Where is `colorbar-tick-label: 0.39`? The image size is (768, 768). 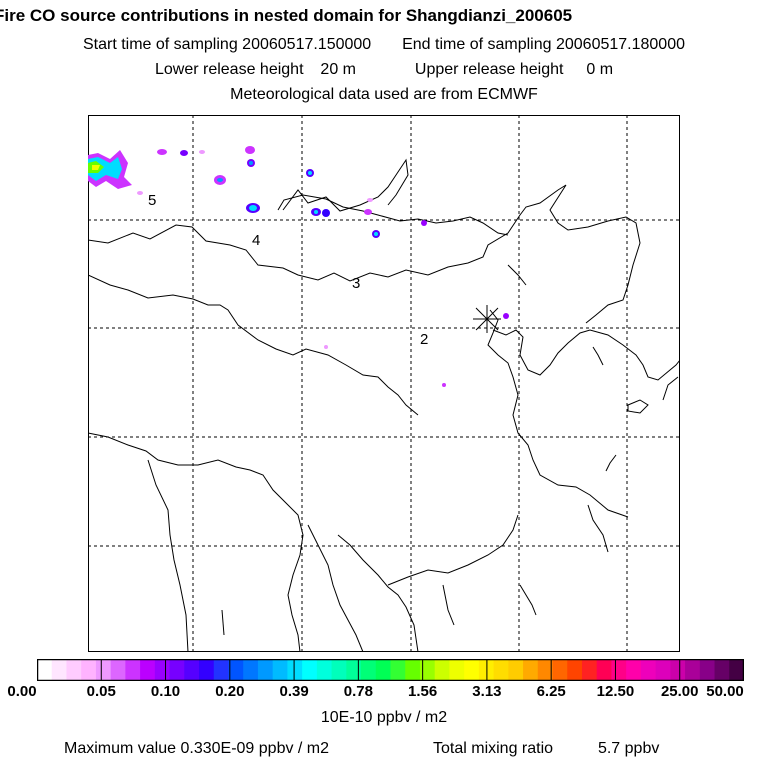
colorbar-tick-label: 0.39 is located at coordinates (294, 691).